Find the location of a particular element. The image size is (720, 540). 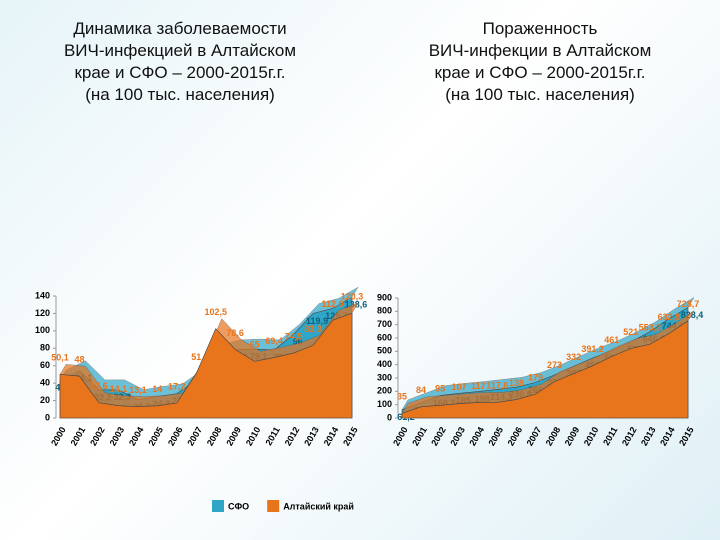

y-tick-label: 400 is located at coordinates (384, 364).